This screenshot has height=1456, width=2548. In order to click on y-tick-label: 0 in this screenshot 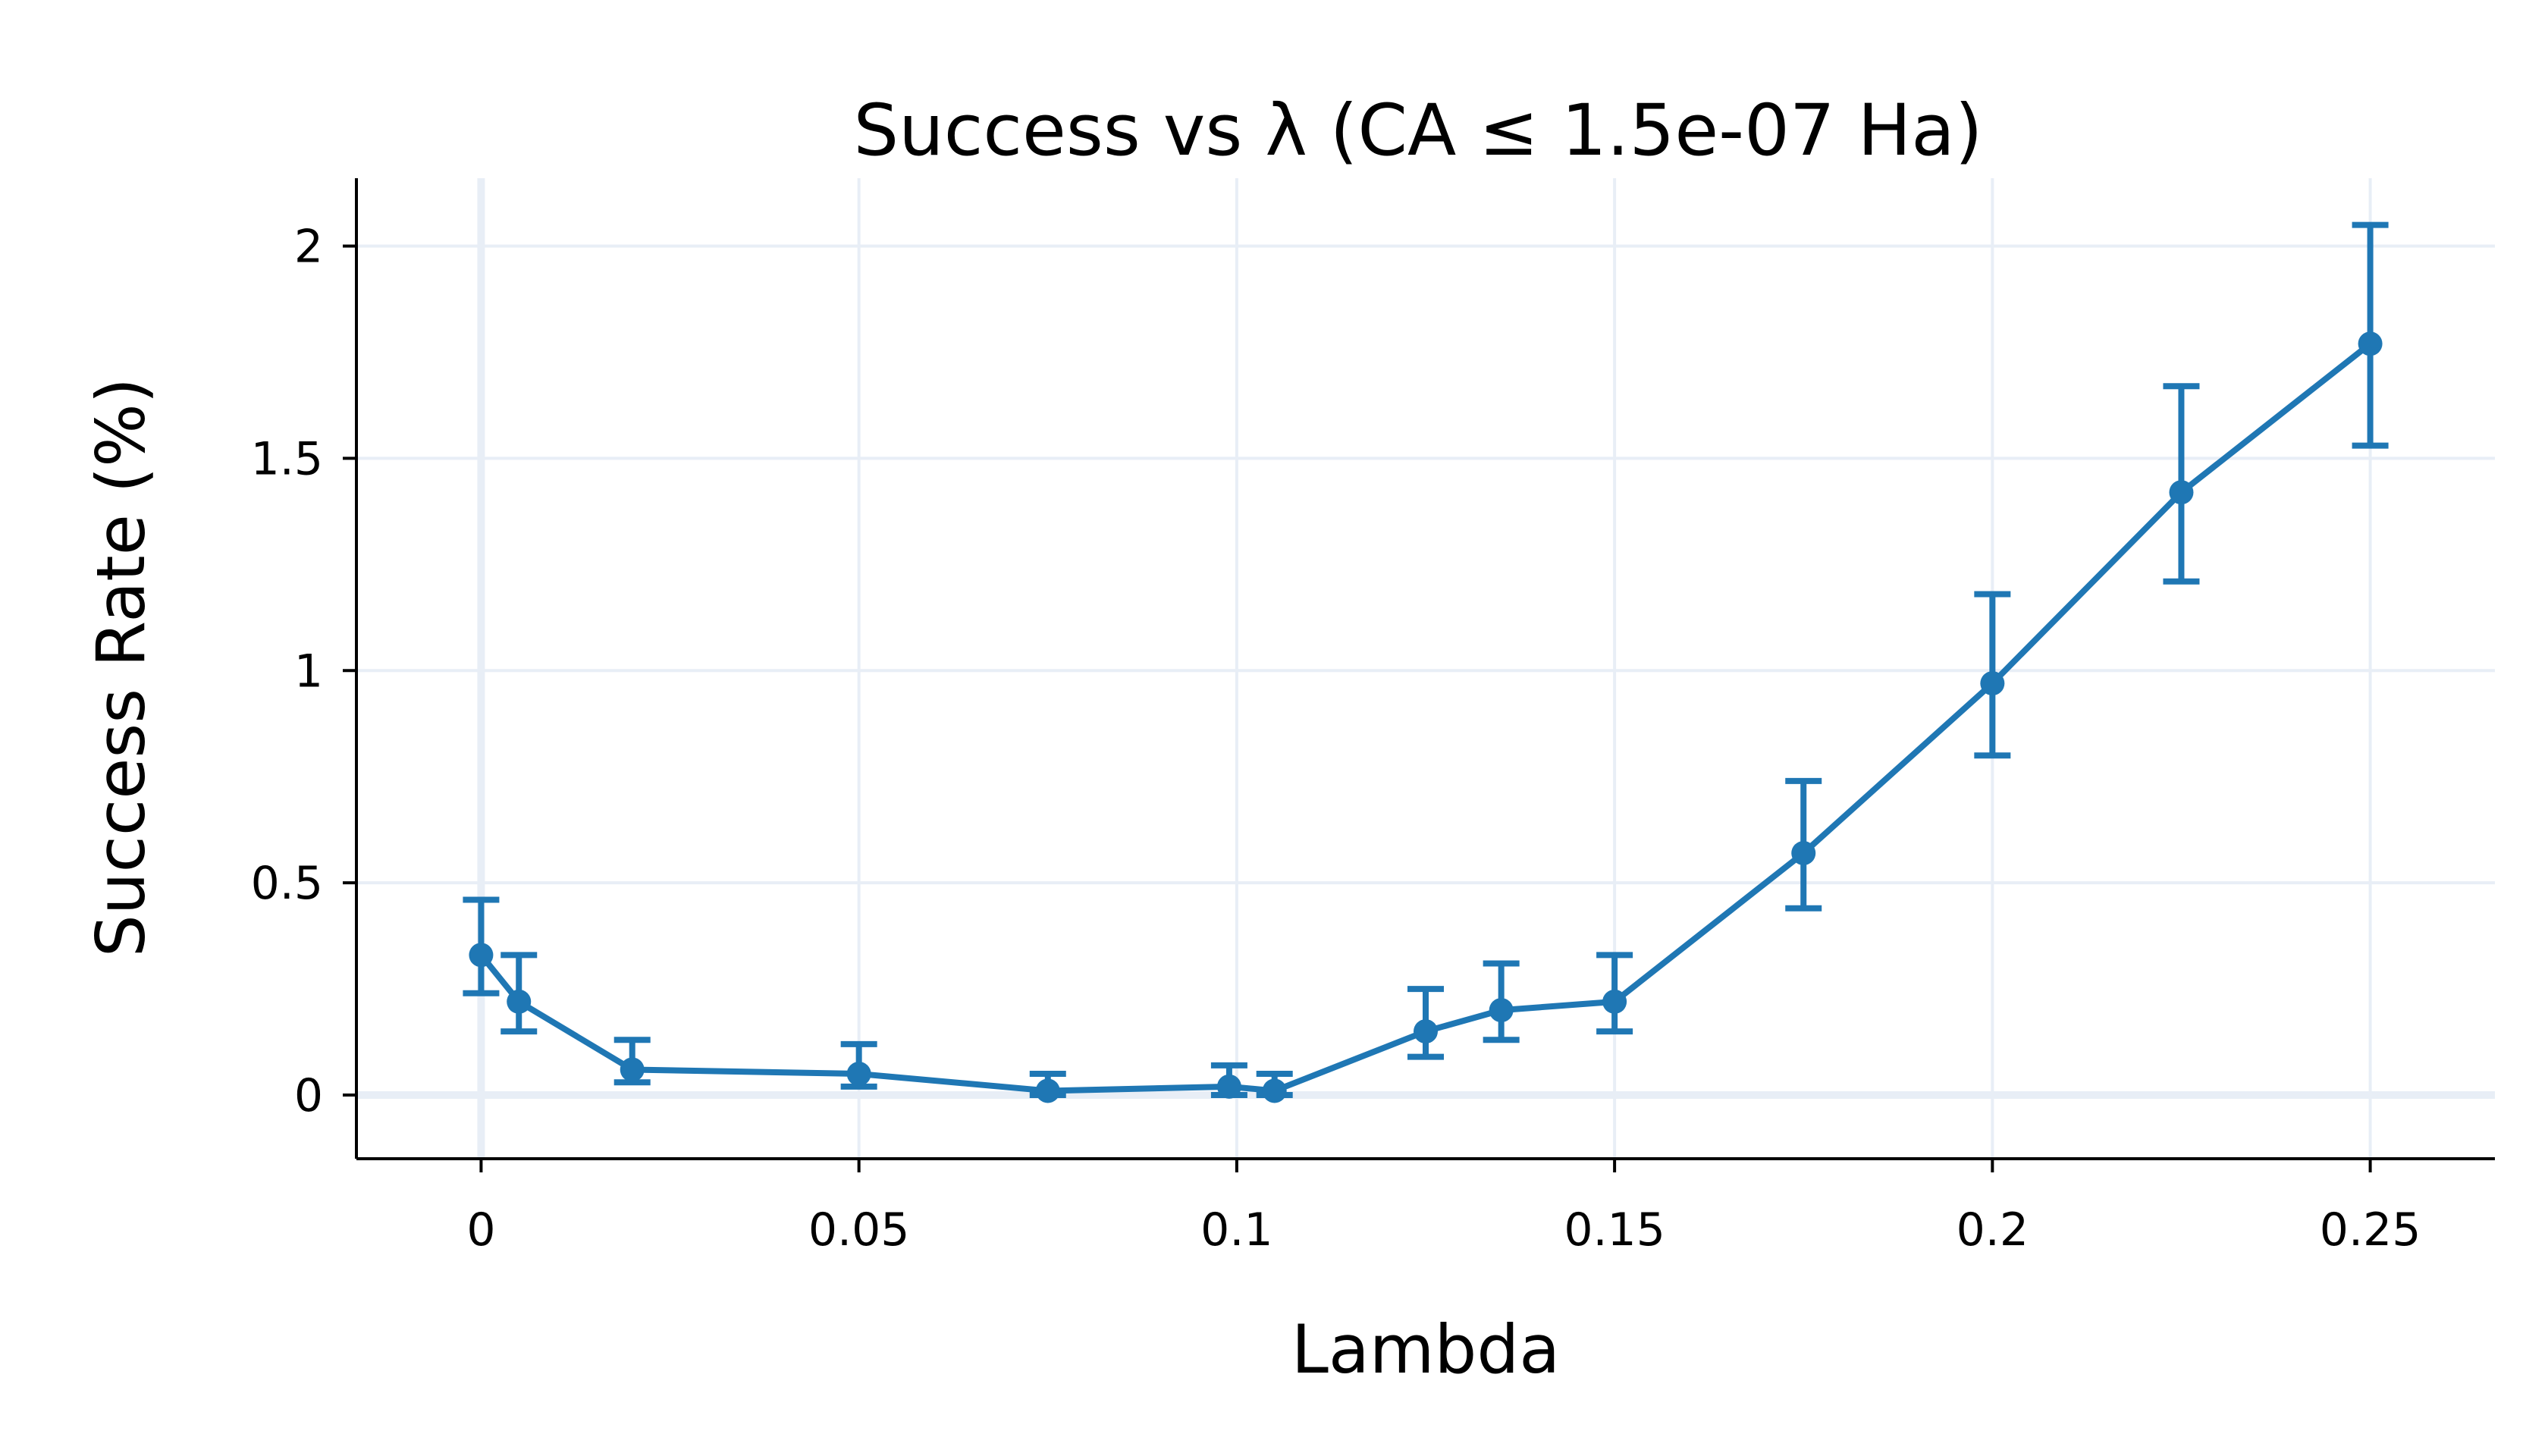, I will do `click(308, 1095)`.